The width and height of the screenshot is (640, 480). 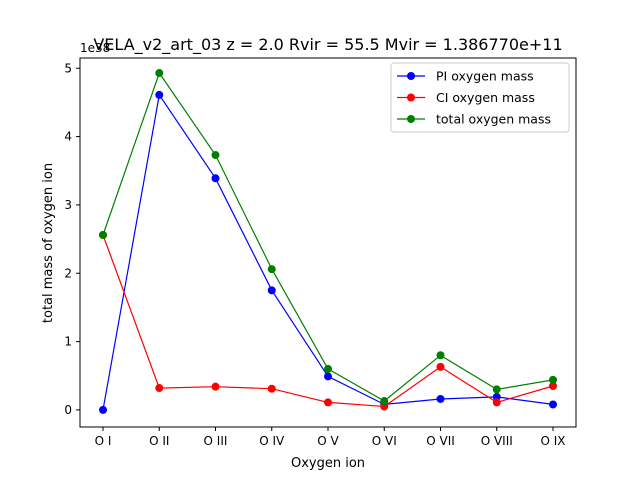 What do you see at coordinates (68, 342) in the screenshot?
I see `y-tick-label: 1` at bounding box center [68, 342].